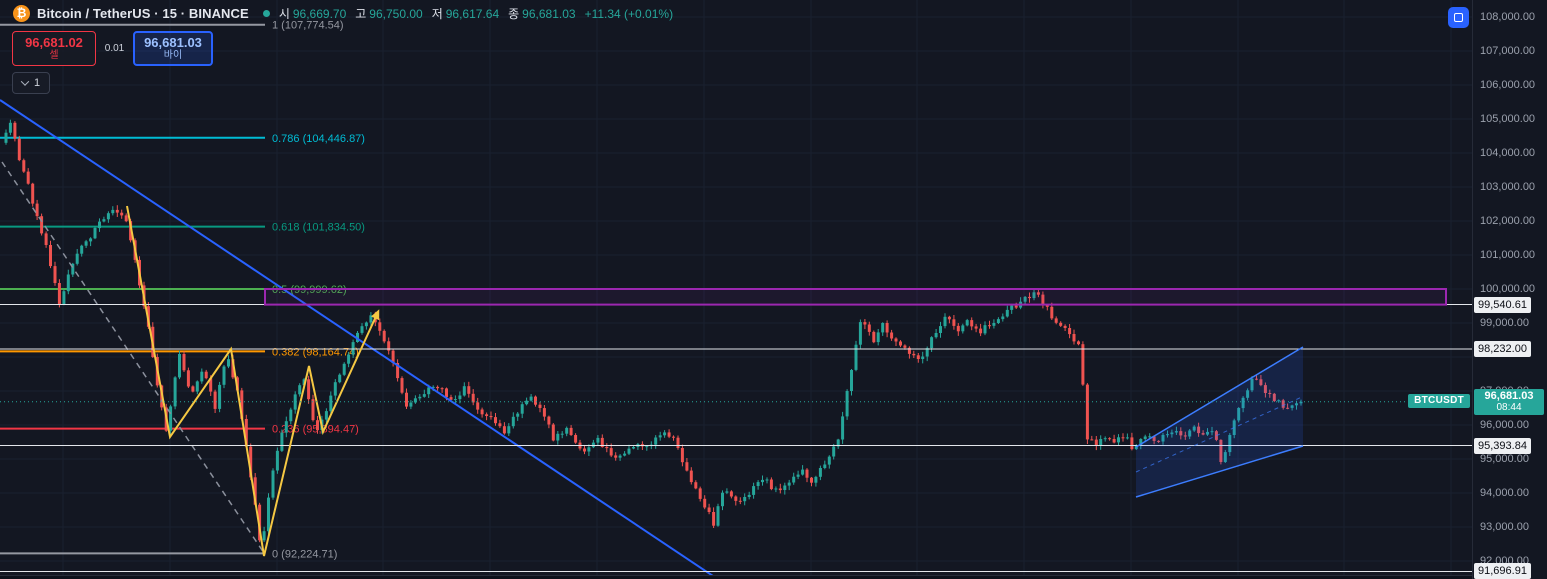 This screenshot has width=1547, height=579. I want to click on price-line-badge: 91,696.91, so click(1502, 571).